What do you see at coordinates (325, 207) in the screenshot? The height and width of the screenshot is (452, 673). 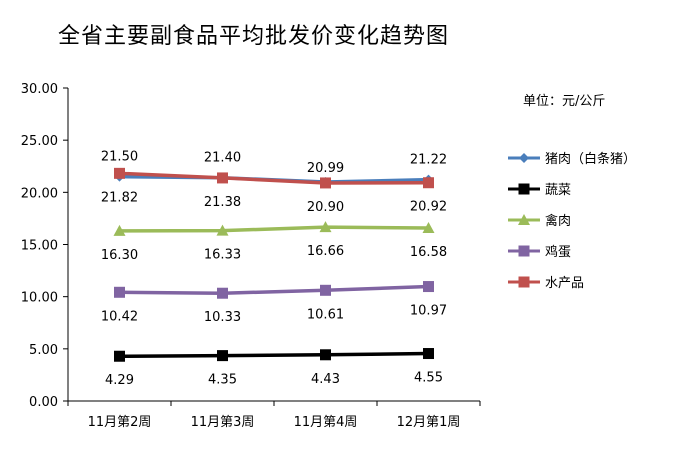 I see `data-label: 20.90` at bounding box center [325, 207].